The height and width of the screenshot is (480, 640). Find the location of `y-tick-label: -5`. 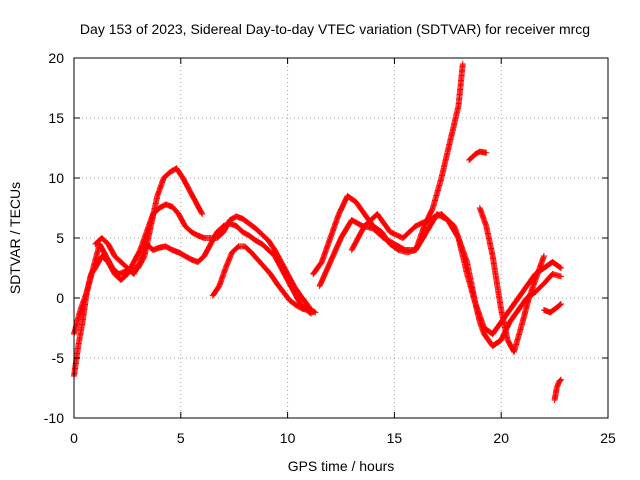

y-tick-label: -5 is located at coordinates (58, 358).